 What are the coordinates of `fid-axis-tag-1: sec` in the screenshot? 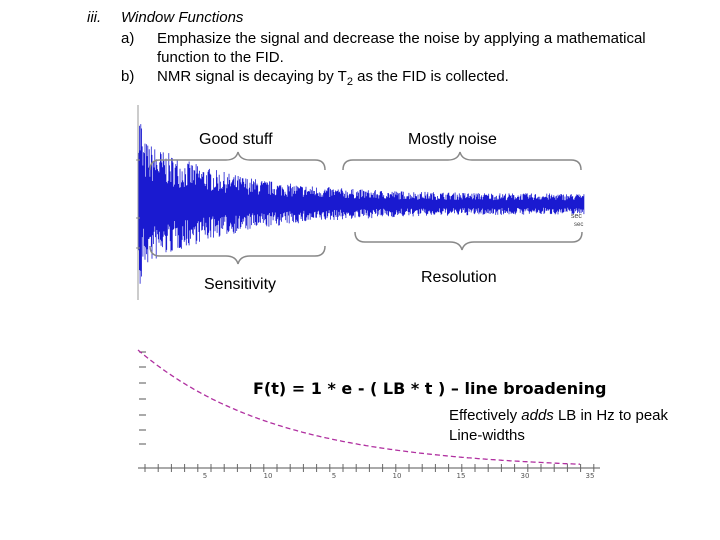 It's located at (576, 216).